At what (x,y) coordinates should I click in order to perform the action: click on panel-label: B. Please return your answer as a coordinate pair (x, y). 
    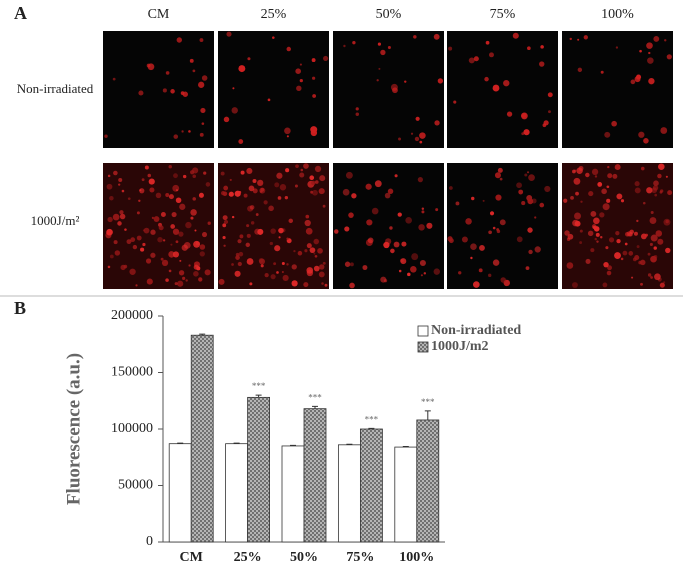
    Looking at the image, I should click on (20, 308).